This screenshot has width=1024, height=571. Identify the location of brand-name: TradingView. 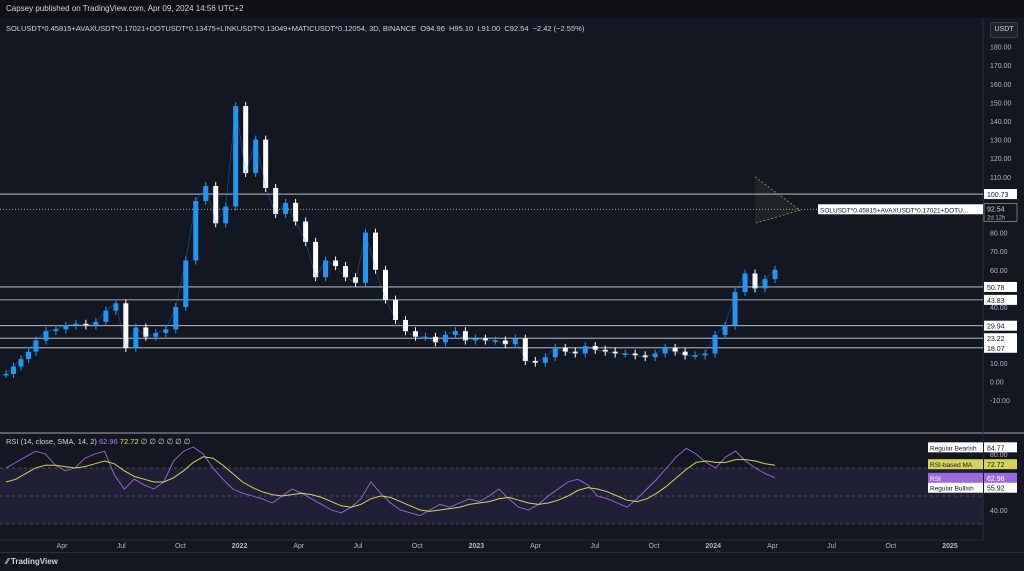
(34, 561).